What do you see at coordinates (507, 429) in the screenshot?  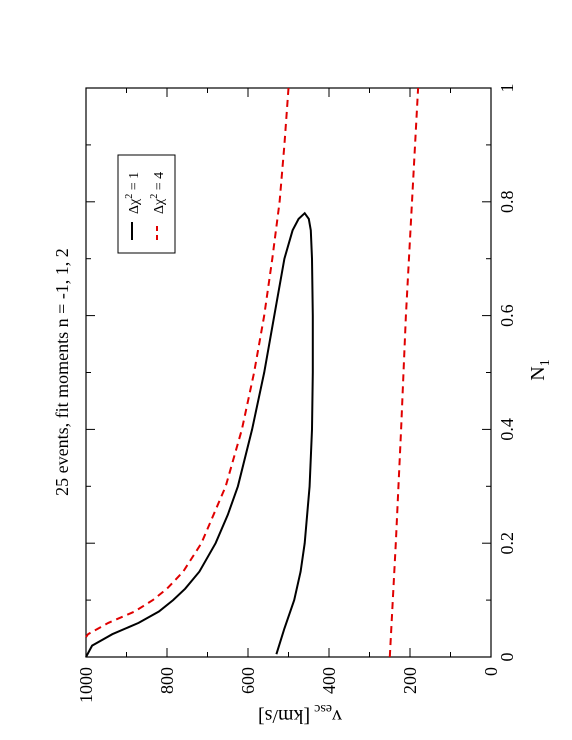 I see `x-tick-label: 0.4` at bounding box center [507, 429].